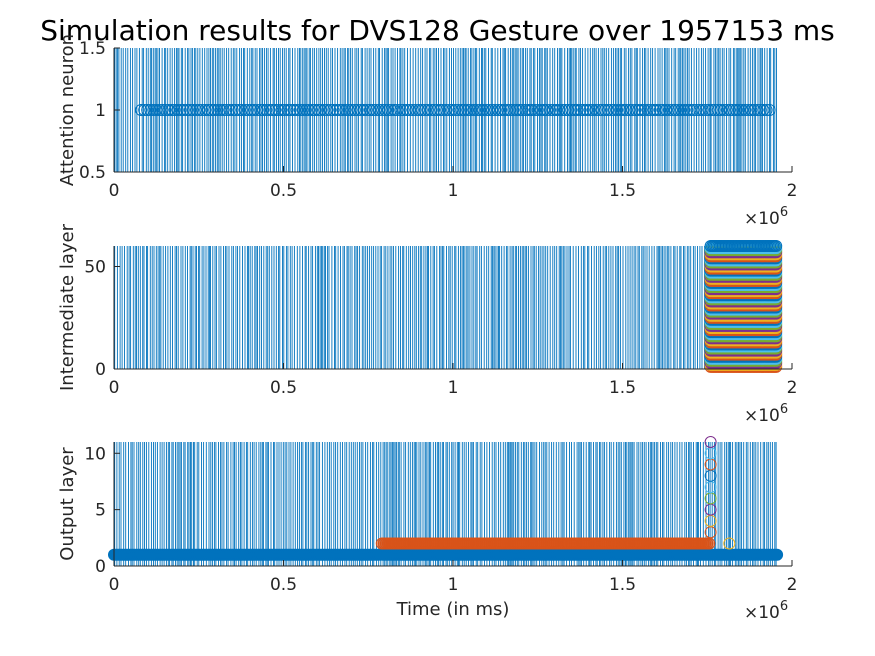  Describe the element at coordinates (67, 110) in the screenshot. I see `y-axis-label: Attention neuron` at that location.